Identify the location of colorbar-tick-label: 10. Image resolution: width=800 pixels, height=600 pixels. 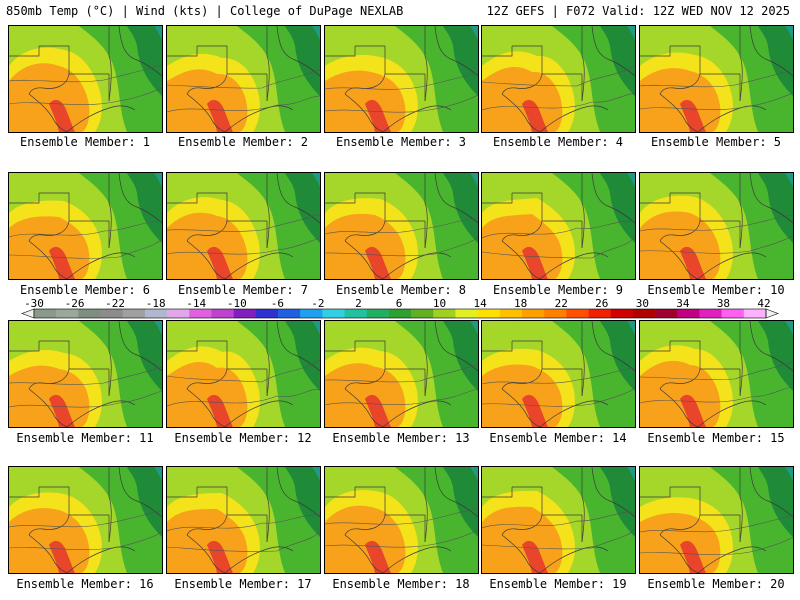
(439, 303).